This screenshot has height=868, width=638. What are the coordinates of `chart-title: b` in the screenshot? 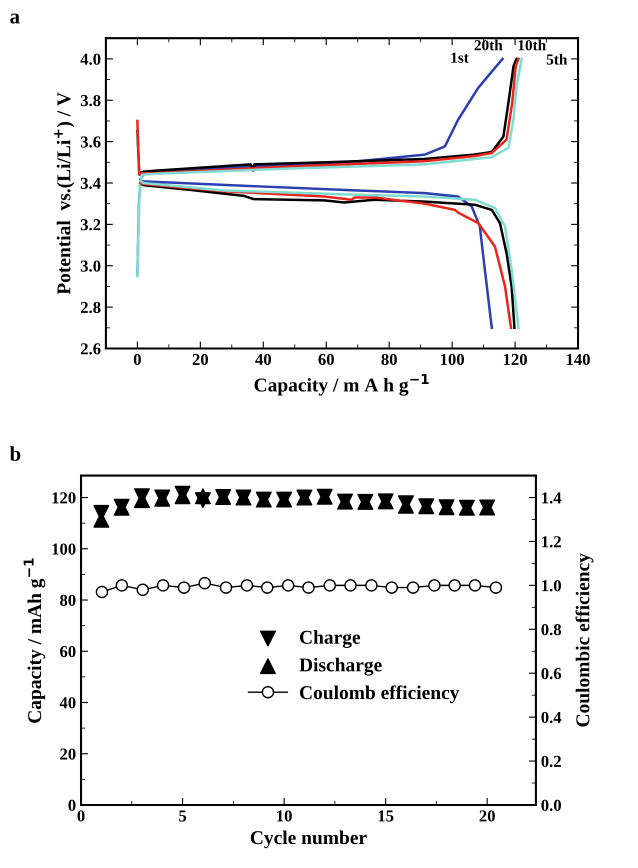 It's located at (15, 453).